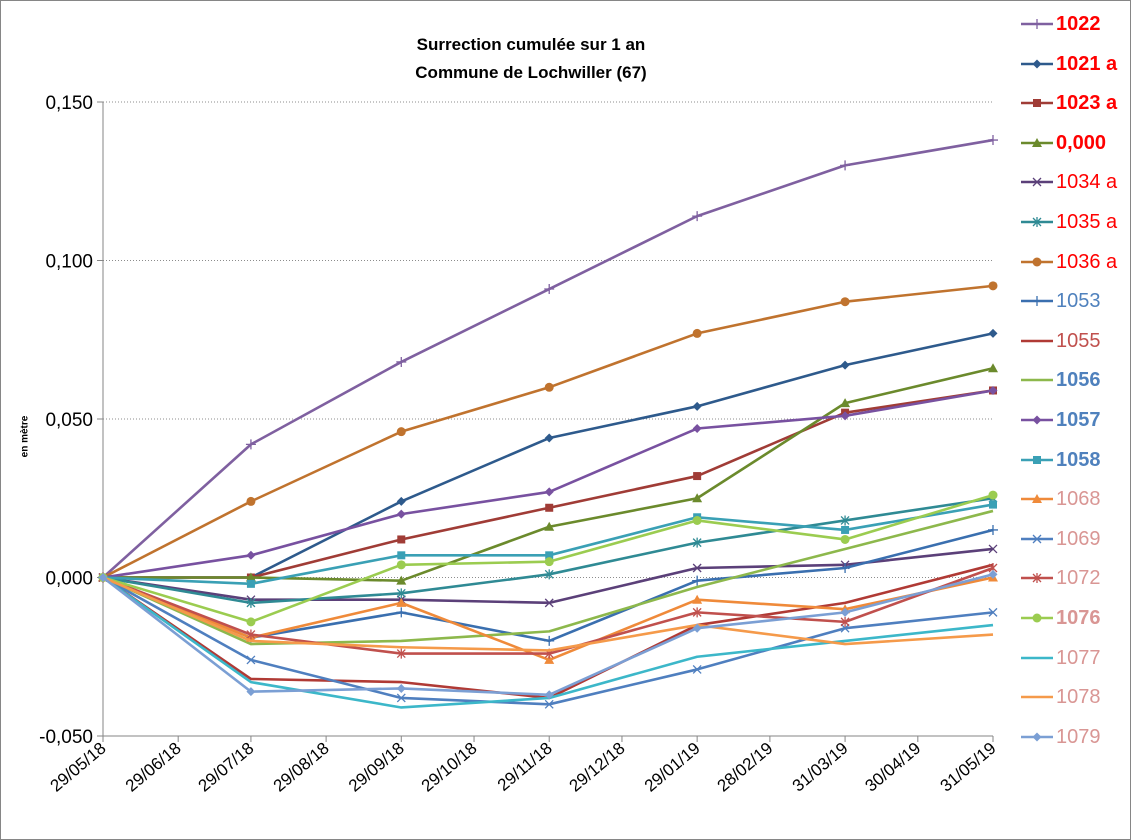 The height and width of the screenshot is (840, 1131). Describe the element at coordinates (745, 767) in the screenshot. I see `x-tick-label: 28/02/19` at that location.